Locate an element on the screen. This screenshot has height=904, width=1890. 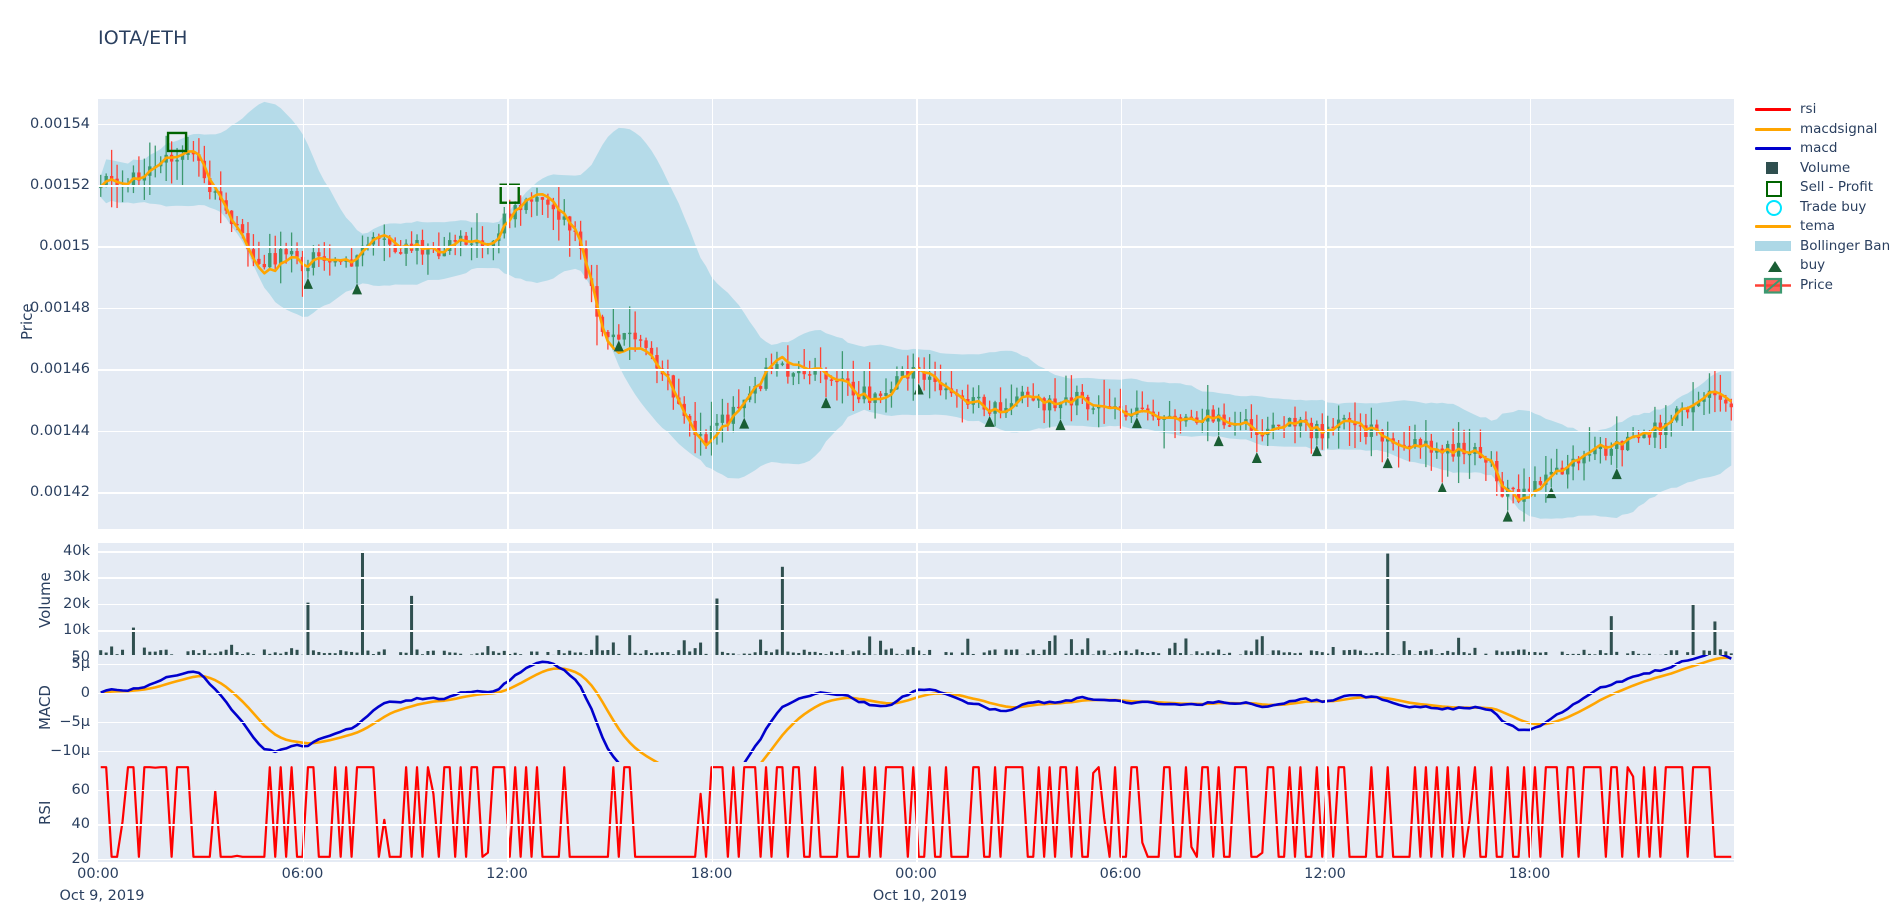
legend-item-label: macd is located at coordinates (1819, 148).